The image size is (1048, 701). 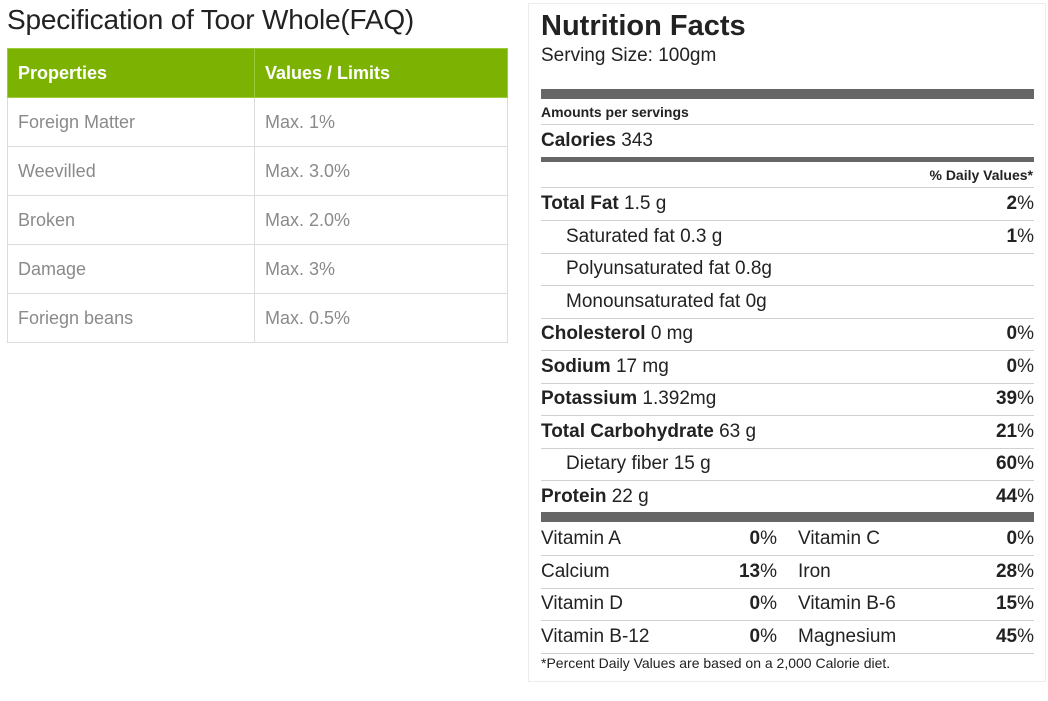 What do you see at coordinates (381, 220) in the screenshot?
I see `value-cell: Max. 2.0%` at bounding box center [381, 220].